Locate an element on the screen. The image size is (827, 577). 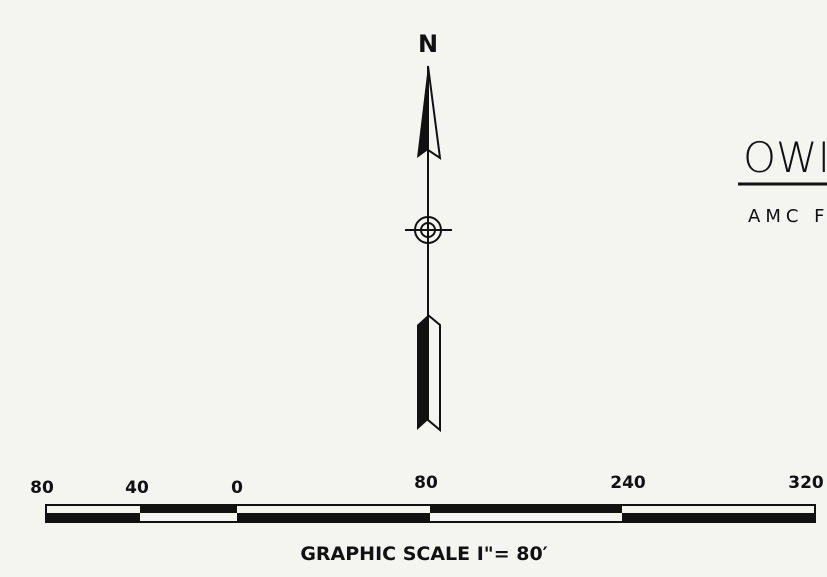
title-block: OWI AMC F is located at coordinates (782, 180).